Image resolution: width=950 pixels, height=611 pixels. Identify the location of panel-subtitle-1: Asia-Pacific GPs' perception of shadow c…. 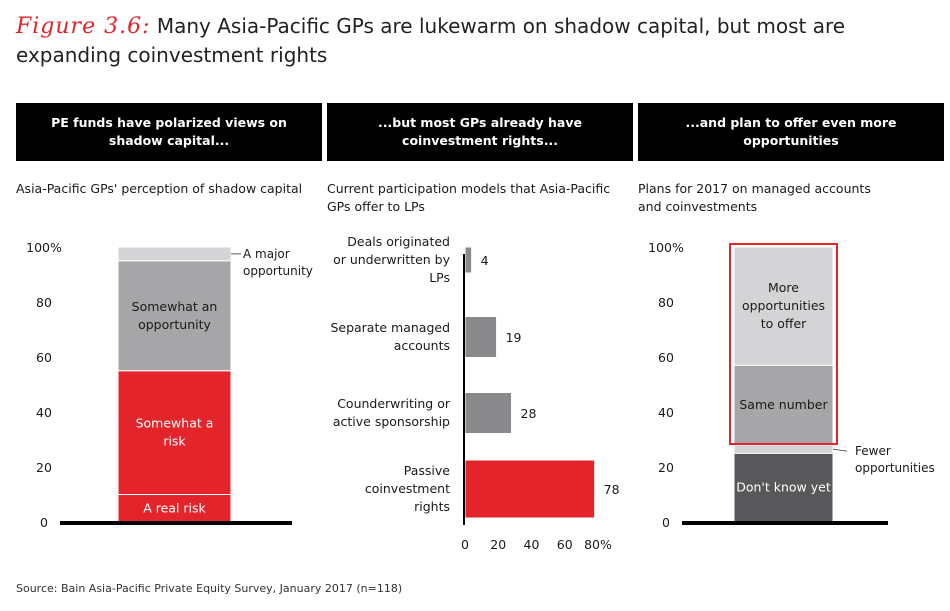
(159, 188).